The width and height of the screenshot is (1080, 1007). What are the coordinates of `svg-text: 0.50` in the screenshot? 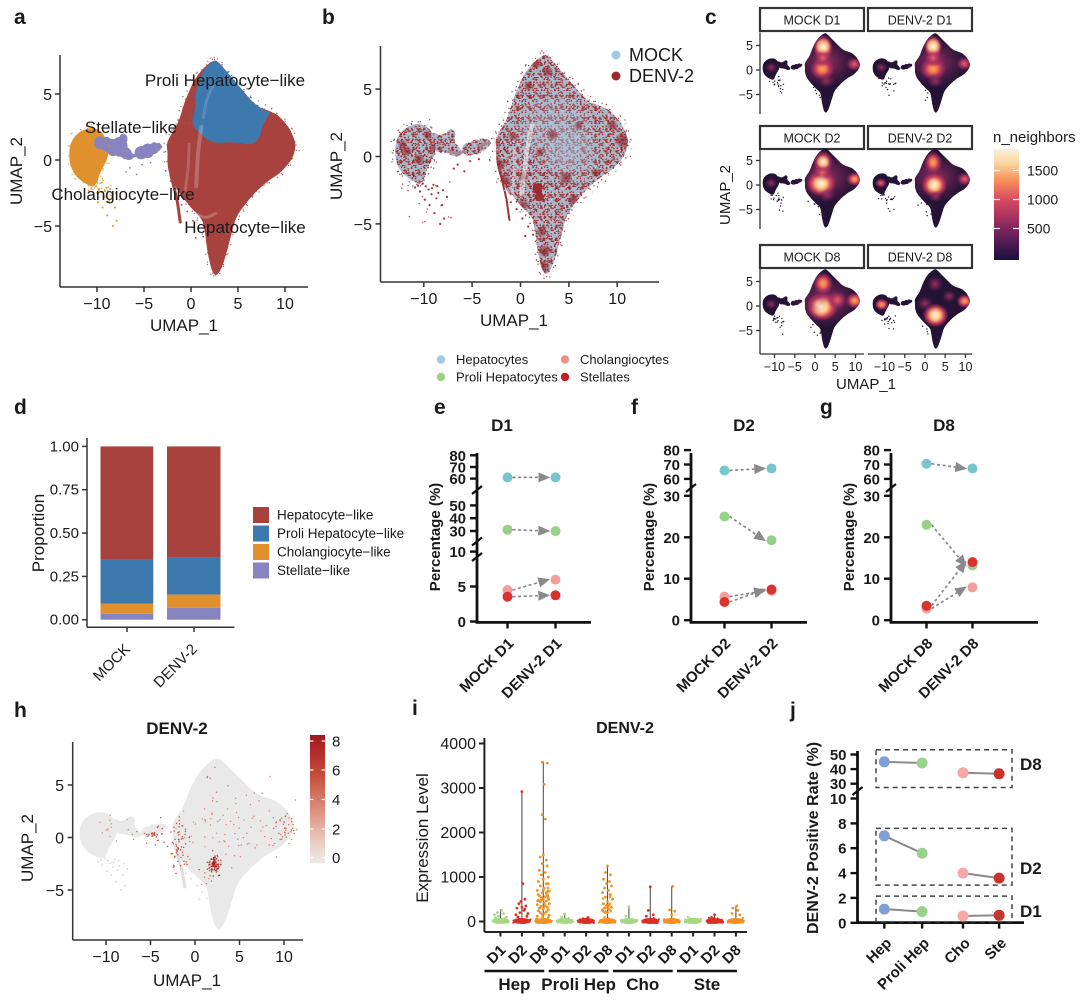 It's located at (64, 533).